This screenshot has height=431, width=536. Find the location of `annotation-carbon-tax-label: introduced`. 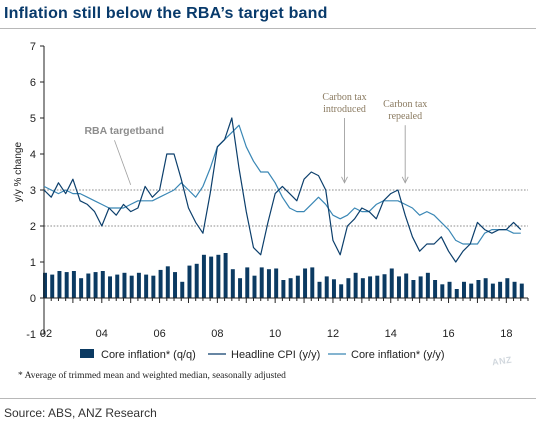

annotation-carbon-tax-label: introduced is located at coordinates (344, 109).